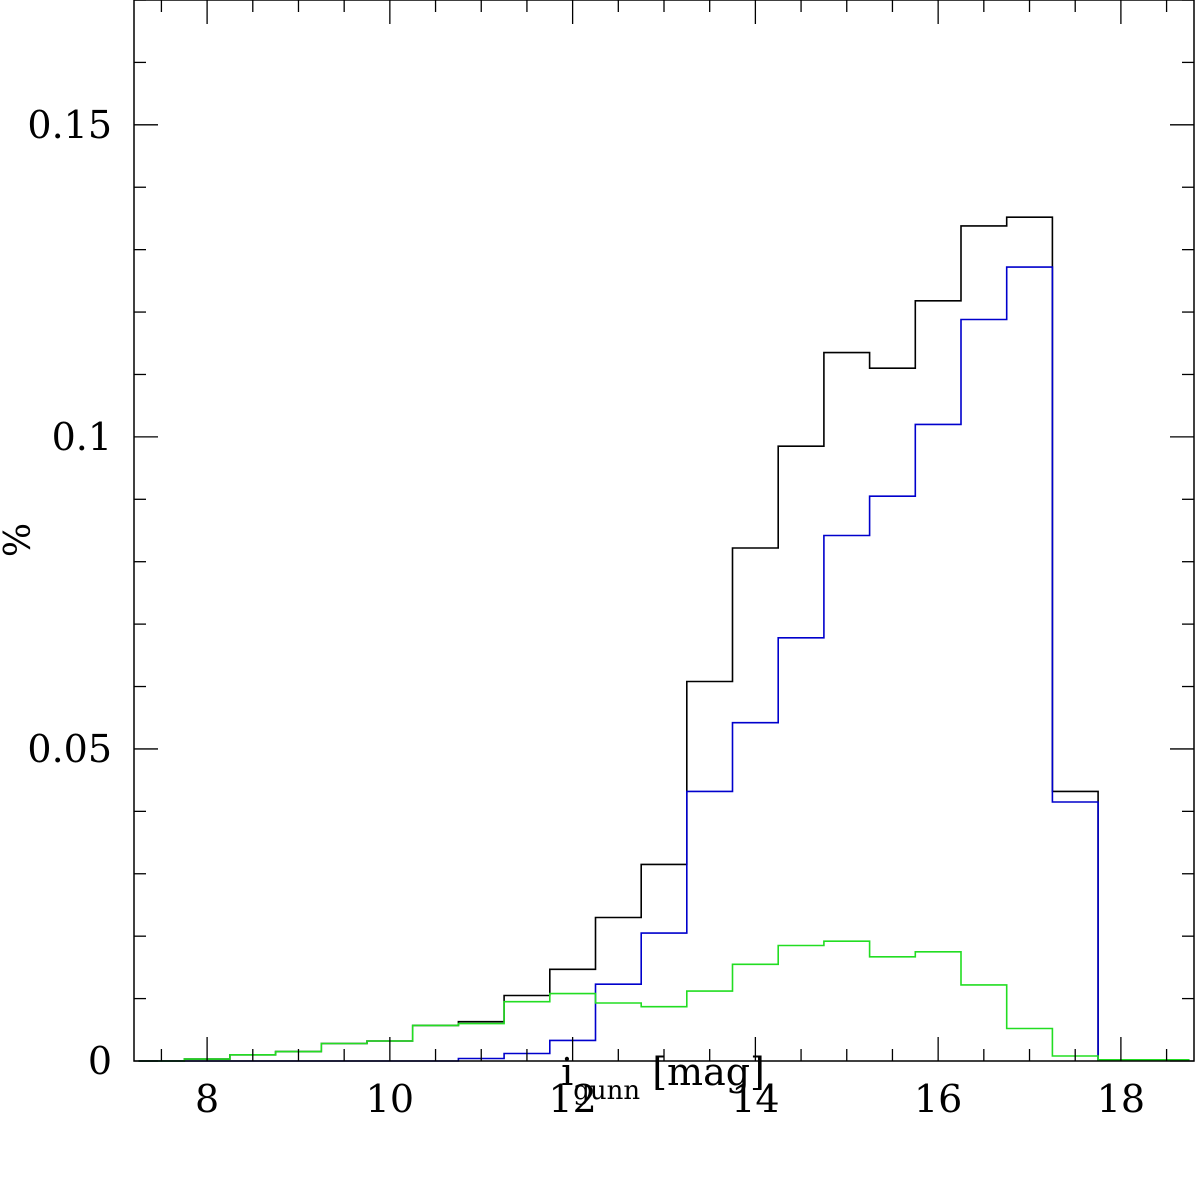 This screenshot has height=1193, width=1200. I want to click on x-axis-label-main: i, so click(567, 1072).